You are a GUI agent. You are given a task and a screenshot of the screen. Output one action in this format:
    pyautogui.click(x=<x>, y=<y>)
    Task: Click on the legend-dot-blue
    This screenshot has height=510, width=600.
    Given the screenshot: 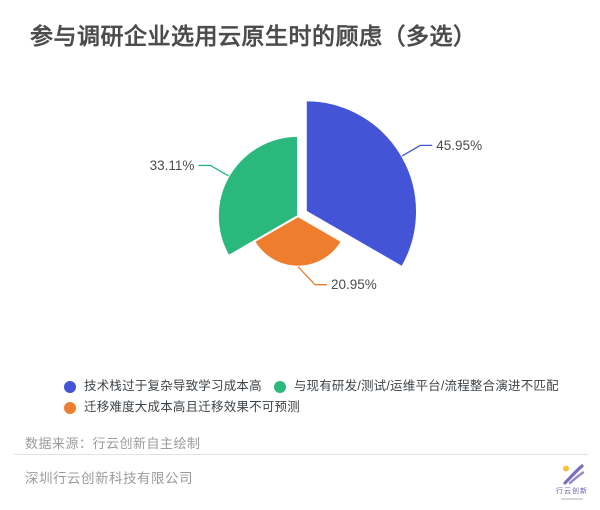 What is the action you would take?
    pyautogui.click(x=70, y=386)
    